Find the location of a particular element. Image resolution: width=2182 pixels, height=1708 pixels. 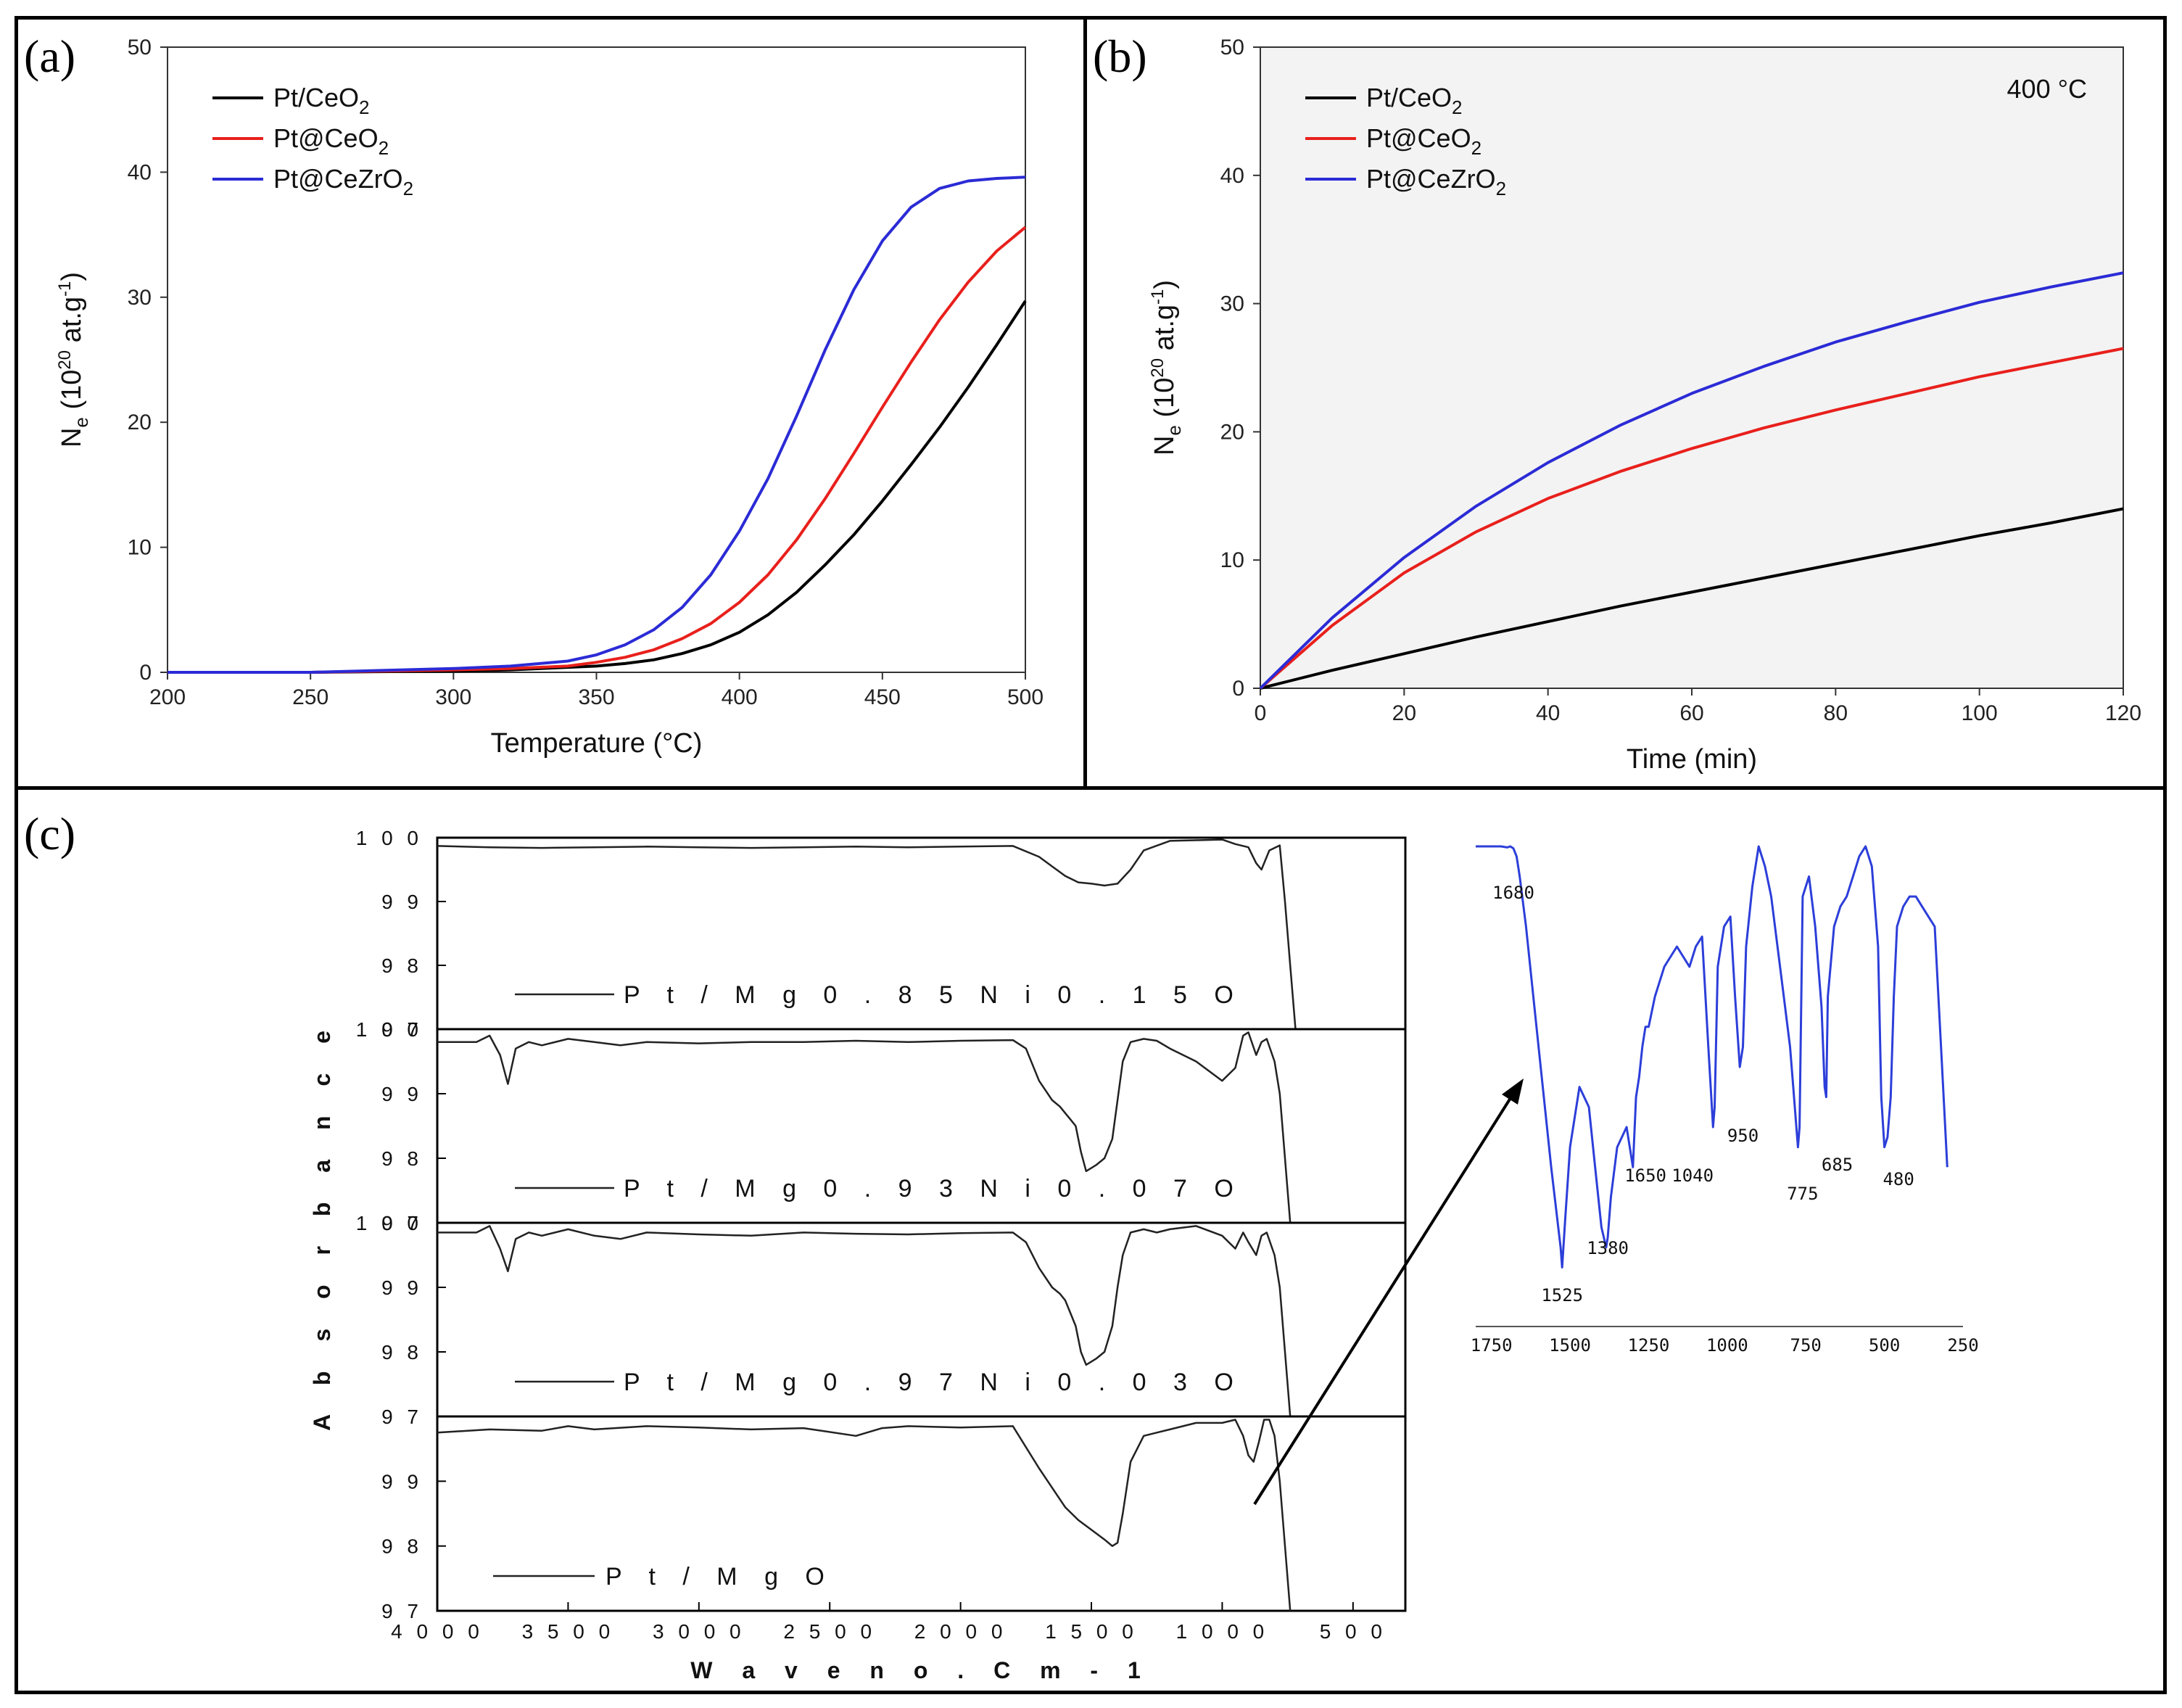

x-tick-label: 3 0 0 0 is located at coordinates (699, 1631).